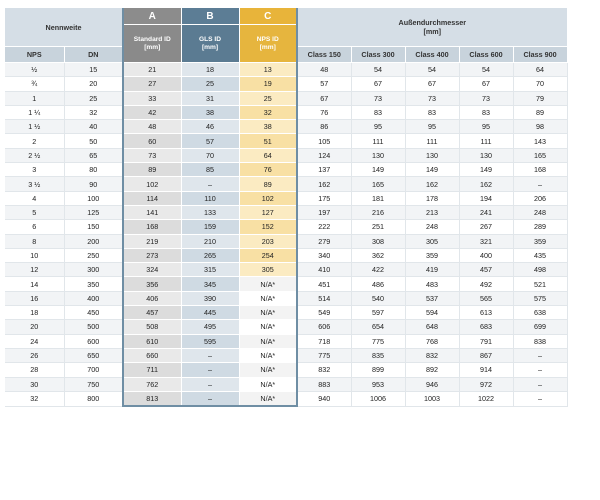 This screenshot has width=600, height=500. Describe the element at coordinates (94, 156) in the screenshot. I see `cell-dn: 65` at that location.